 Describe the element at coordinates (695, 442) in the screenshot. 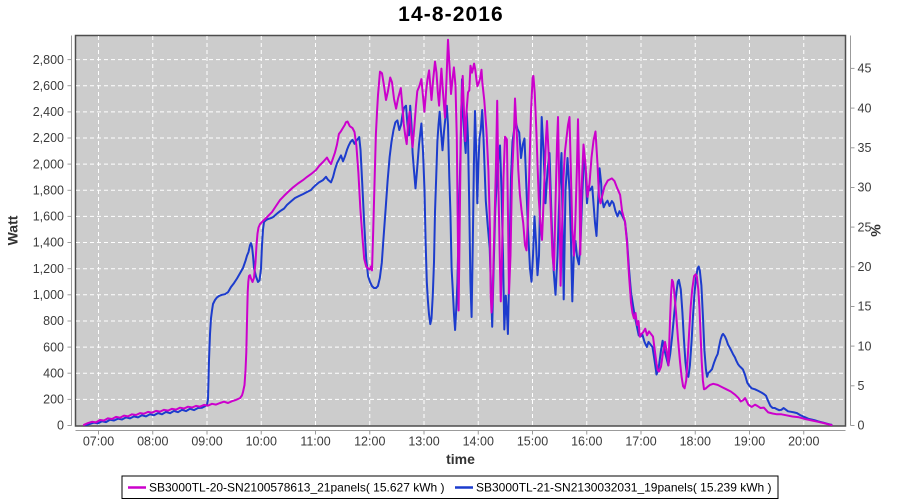

I see `svg-text: 18:00` at that location.